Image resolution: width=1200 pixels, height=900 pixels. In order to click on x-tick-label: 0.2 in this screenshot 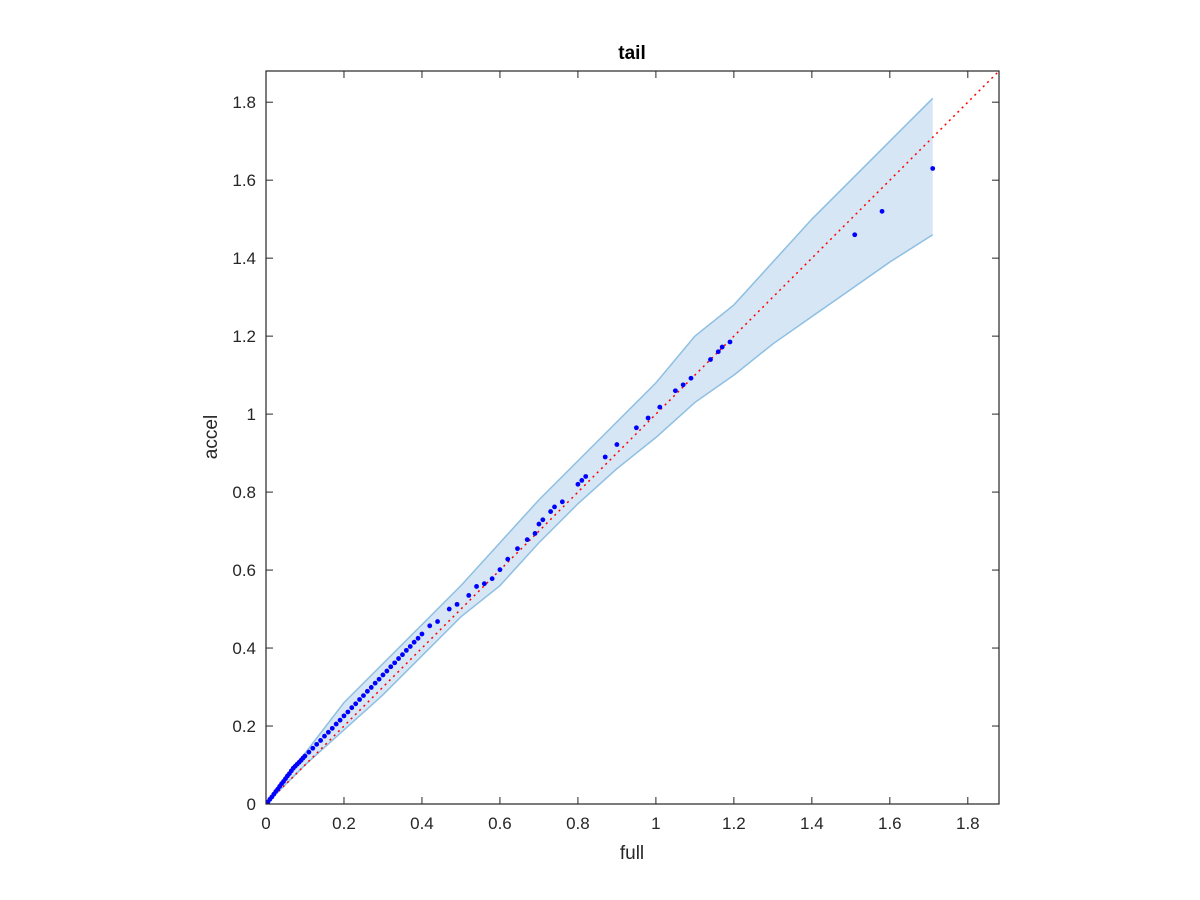, I will do `click(344, 823)`.